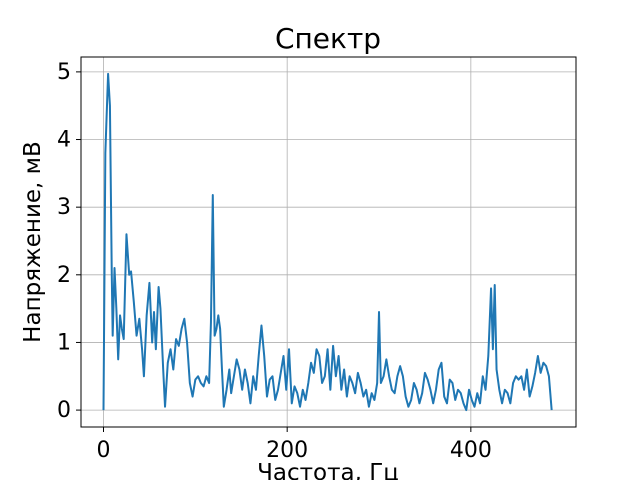 The width and height of the screenshot is (640, 480). I want to click on y-tick-label: 3, so click(64, 207).